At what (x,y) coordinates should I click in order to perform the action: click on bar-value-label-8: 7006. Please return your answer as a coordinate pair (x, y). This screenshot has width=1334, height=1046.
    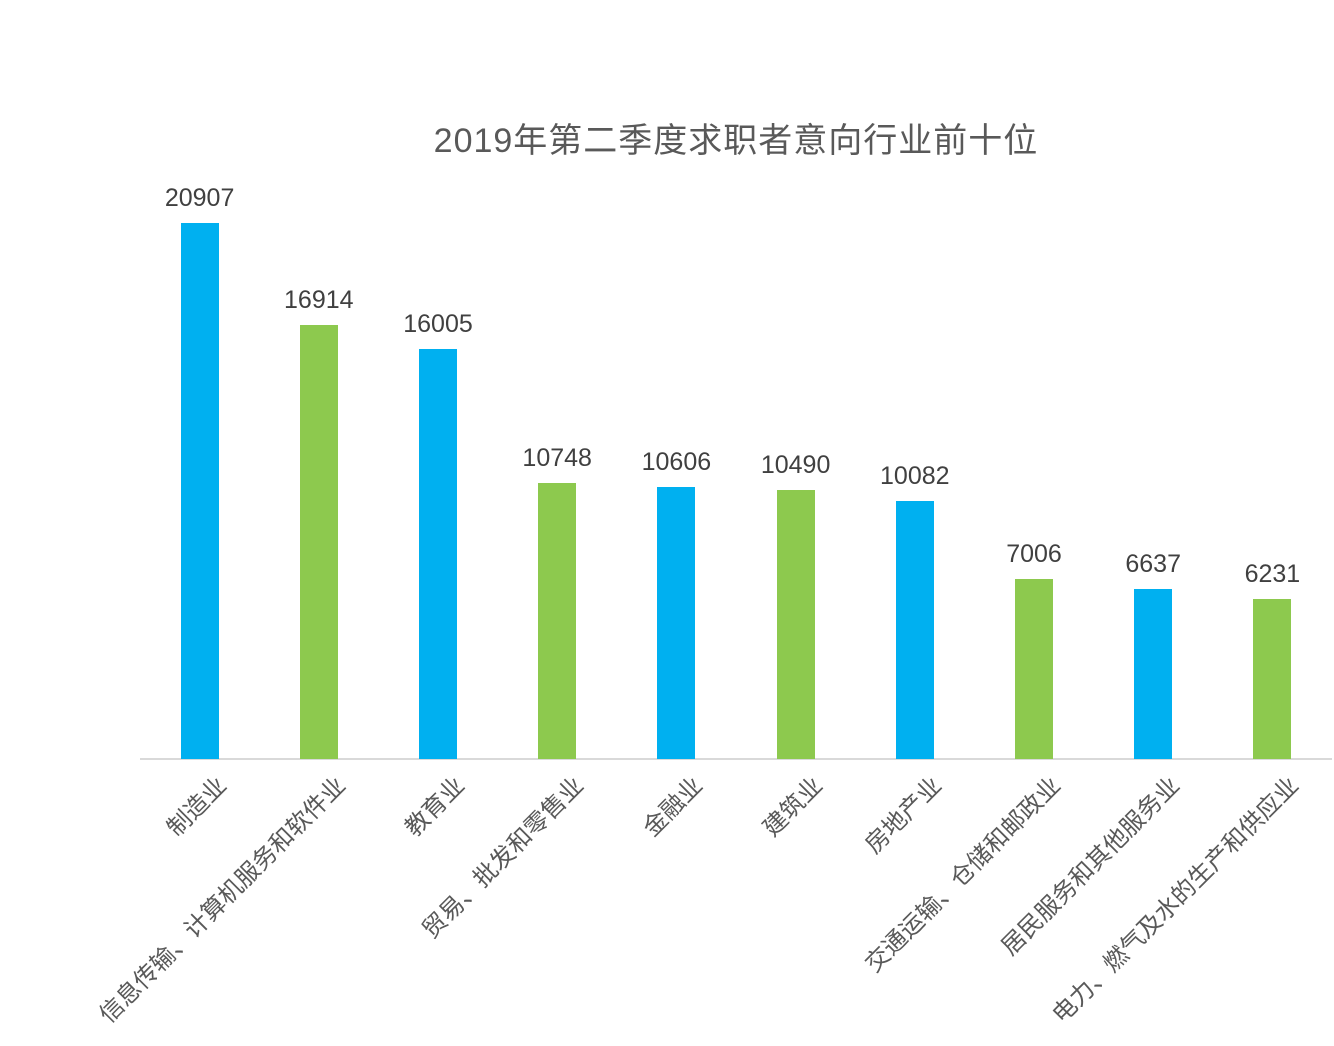
    Looking at the image, I should click on (1034, 554).